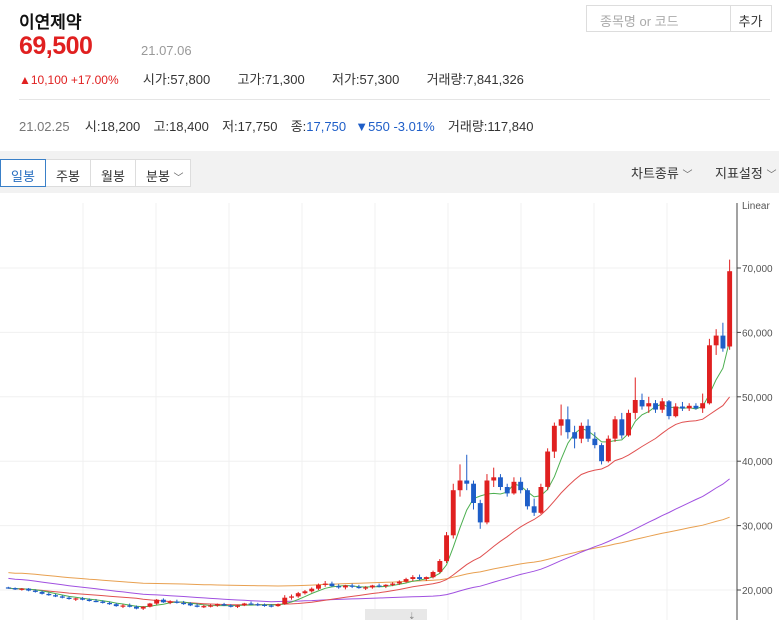  I want to click on scroll-handle, so click(396, 614).